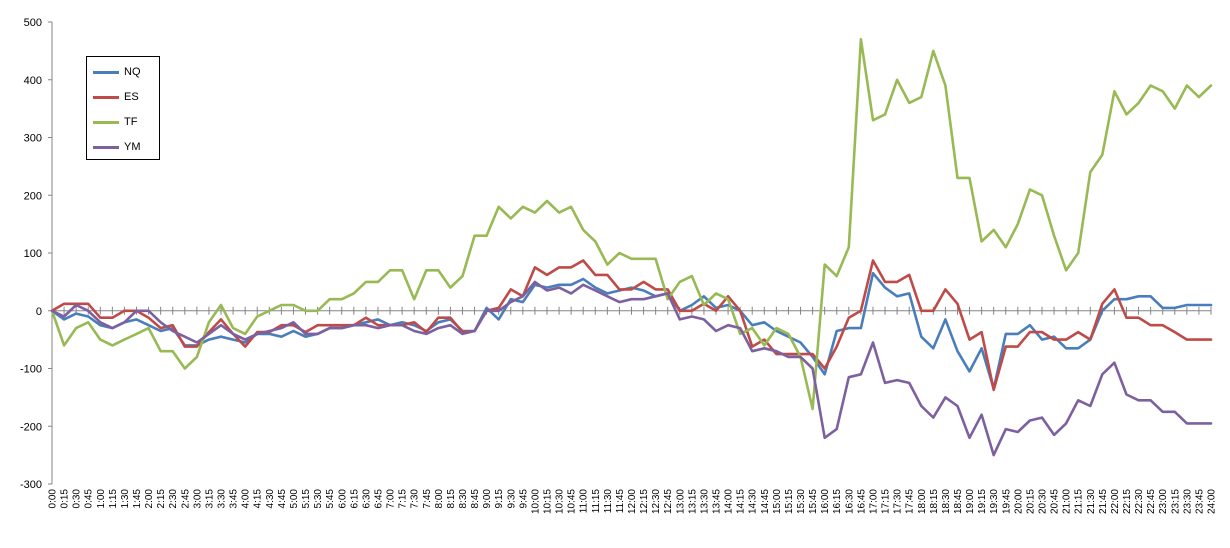  Describe the element at coordinates (258, 499) in the screenshot. I see `x-tick-label: 4:15` at that location.